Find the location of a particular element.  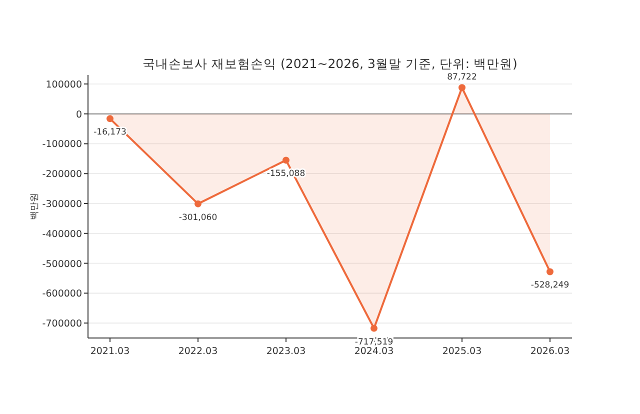

y-tick-label: -600000 is located at coordinates (62, 294).